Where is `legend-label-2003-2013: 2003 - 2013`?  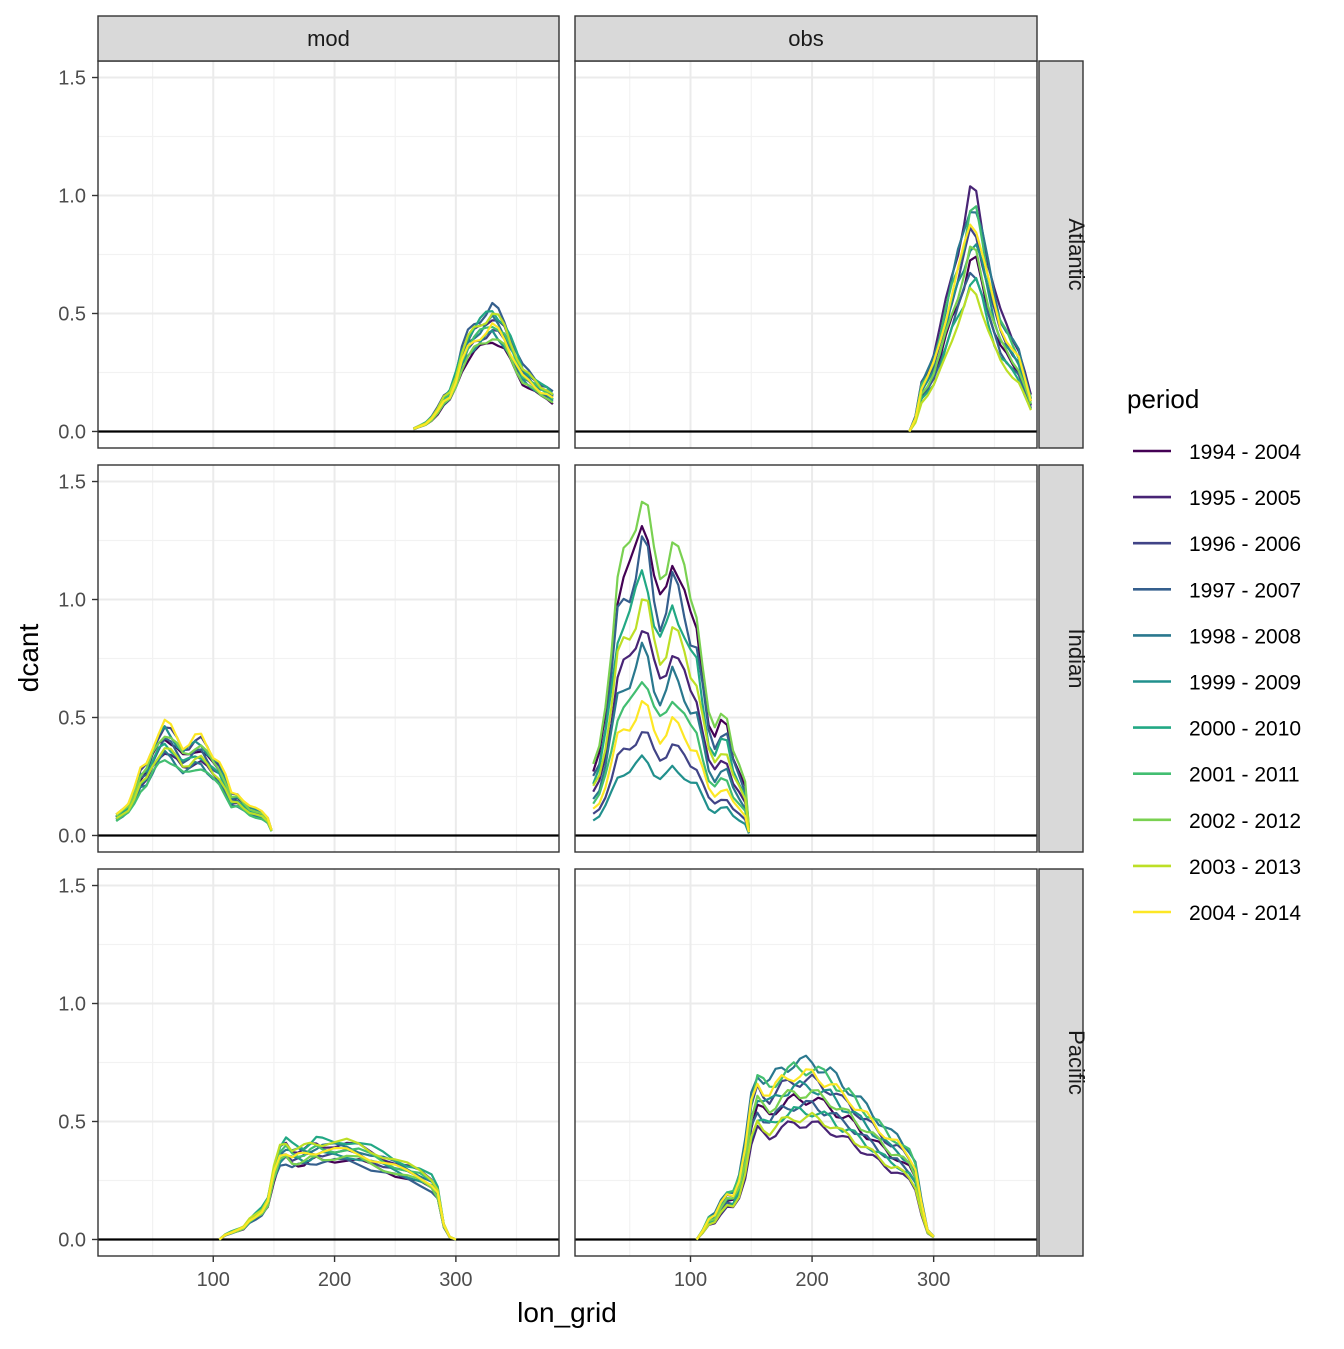 legend-label-2003-2013: 2003 - 2013 is located at coordinates (1245, 867).